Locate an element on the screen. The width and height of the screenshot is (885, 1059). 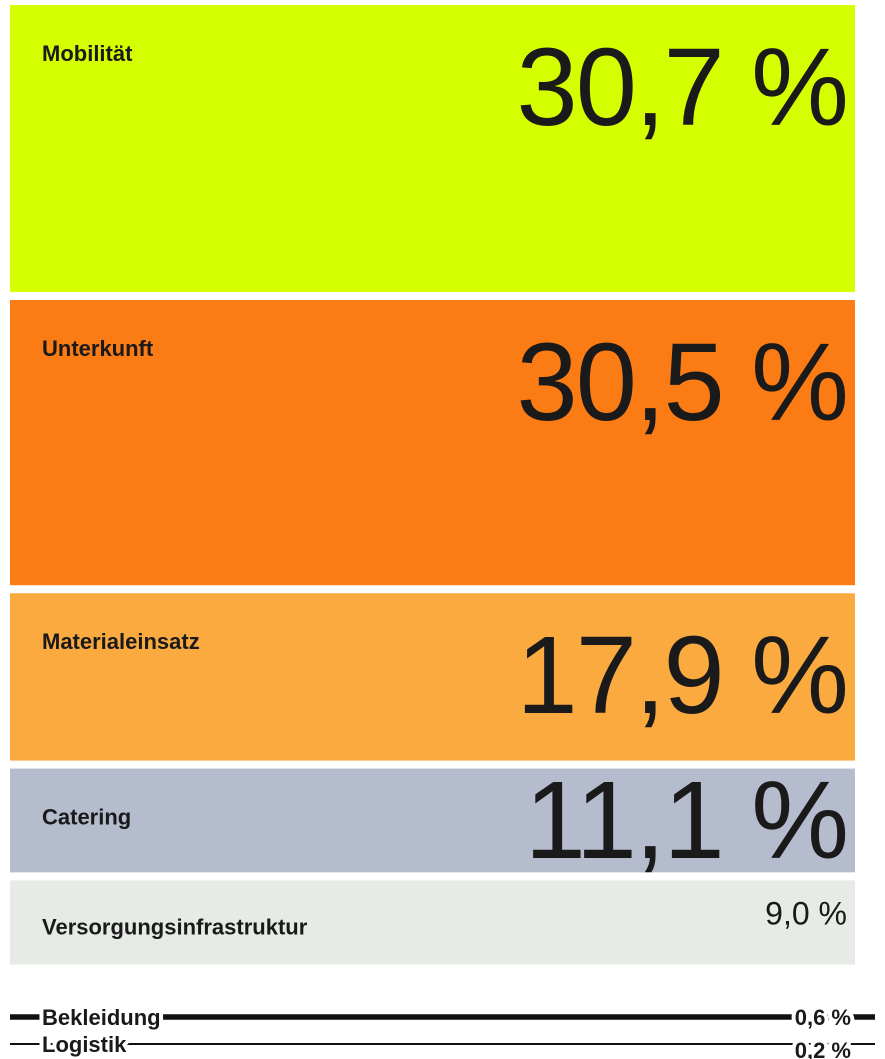
category-label: Unterkunft is located at coordinates (98, 348).